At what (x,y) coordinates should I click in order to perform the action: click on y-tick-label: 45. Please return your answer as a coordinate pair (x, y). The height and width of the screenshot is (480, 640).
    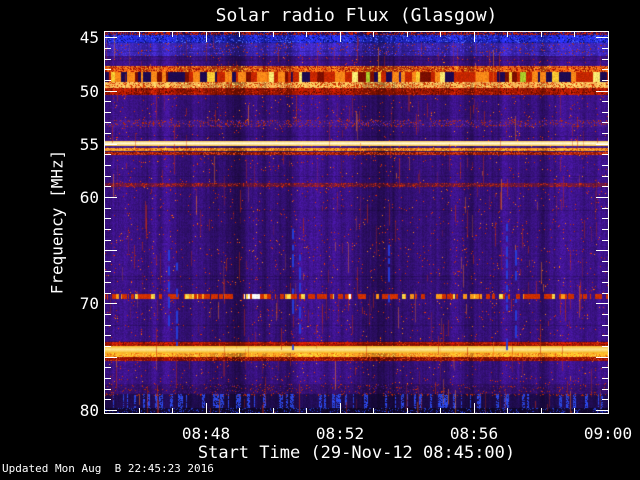
    Looking at the image, I should click on (89, 37).